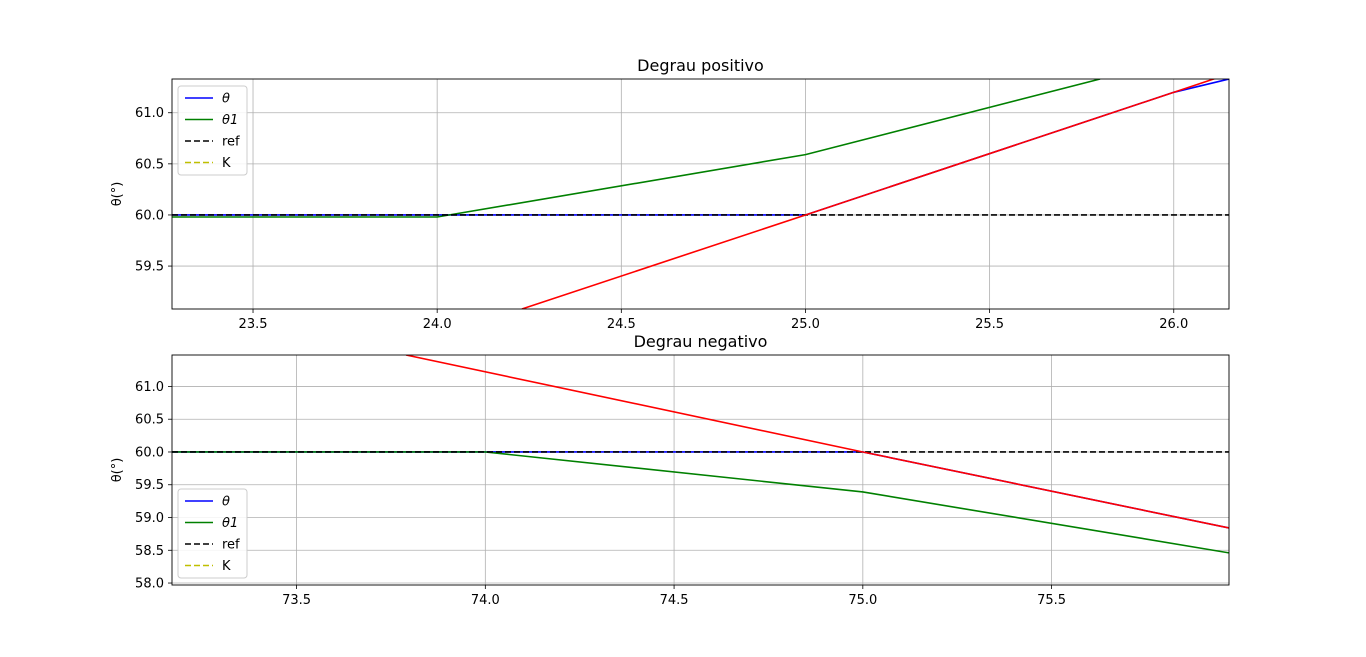 This screenshot has width=1366, height=657. Describe the element at coordinates (296, 600) in the screenshot. I see `x-tick-label: 73.5` at that location.